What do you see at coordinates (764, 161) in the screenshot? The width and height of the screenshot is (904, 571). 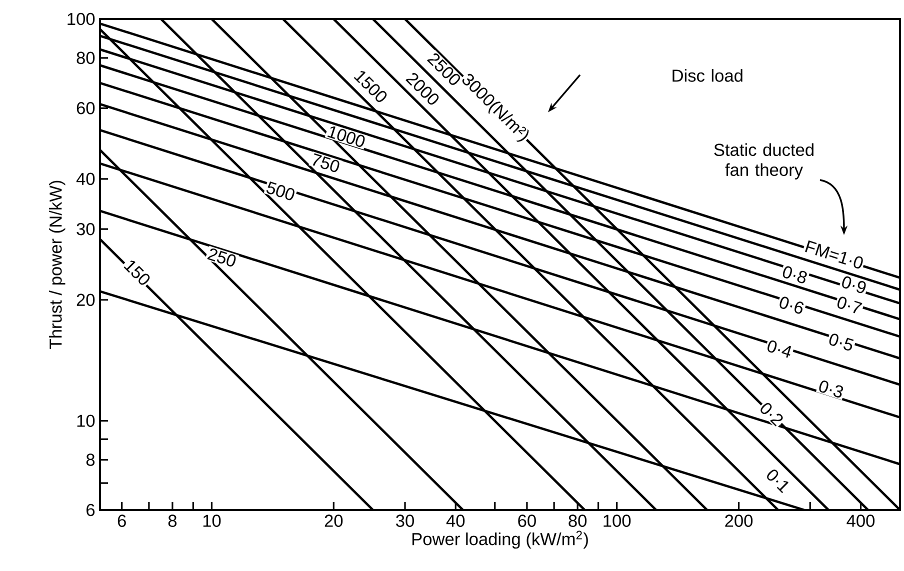 I see `annotation: Static ducted fan theory` at bounding box center [764, 161].